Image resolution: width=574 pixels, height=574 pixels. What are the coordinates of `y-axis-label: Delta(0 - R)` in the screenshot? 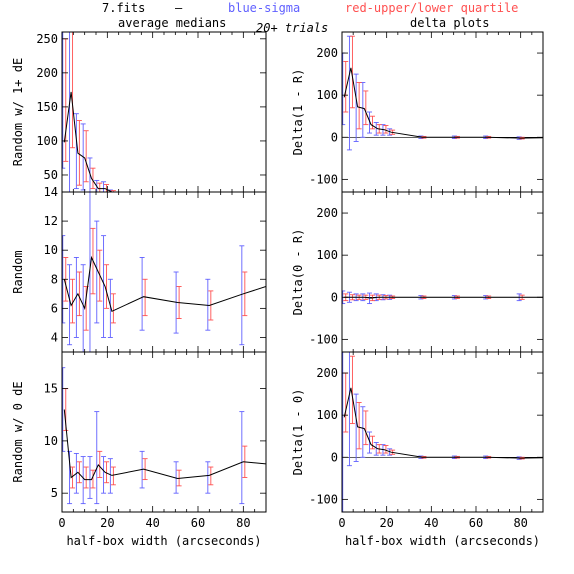 It's located at (298, 272).